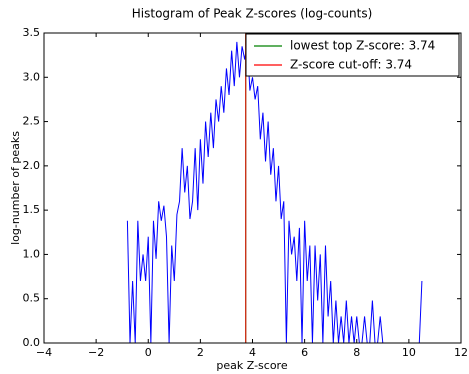 The width and height of the screenshot is (469, 374). Describe the element at coordinates (32, 32) in the screenshot. I see `y-tick-label: 3.5` at that location.